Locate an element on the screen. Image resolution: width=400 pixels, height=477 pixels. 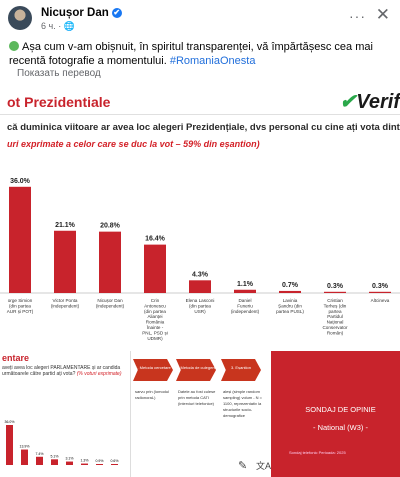
mini-bar-label-7: 0.6% is located at coordinates (115, 461).